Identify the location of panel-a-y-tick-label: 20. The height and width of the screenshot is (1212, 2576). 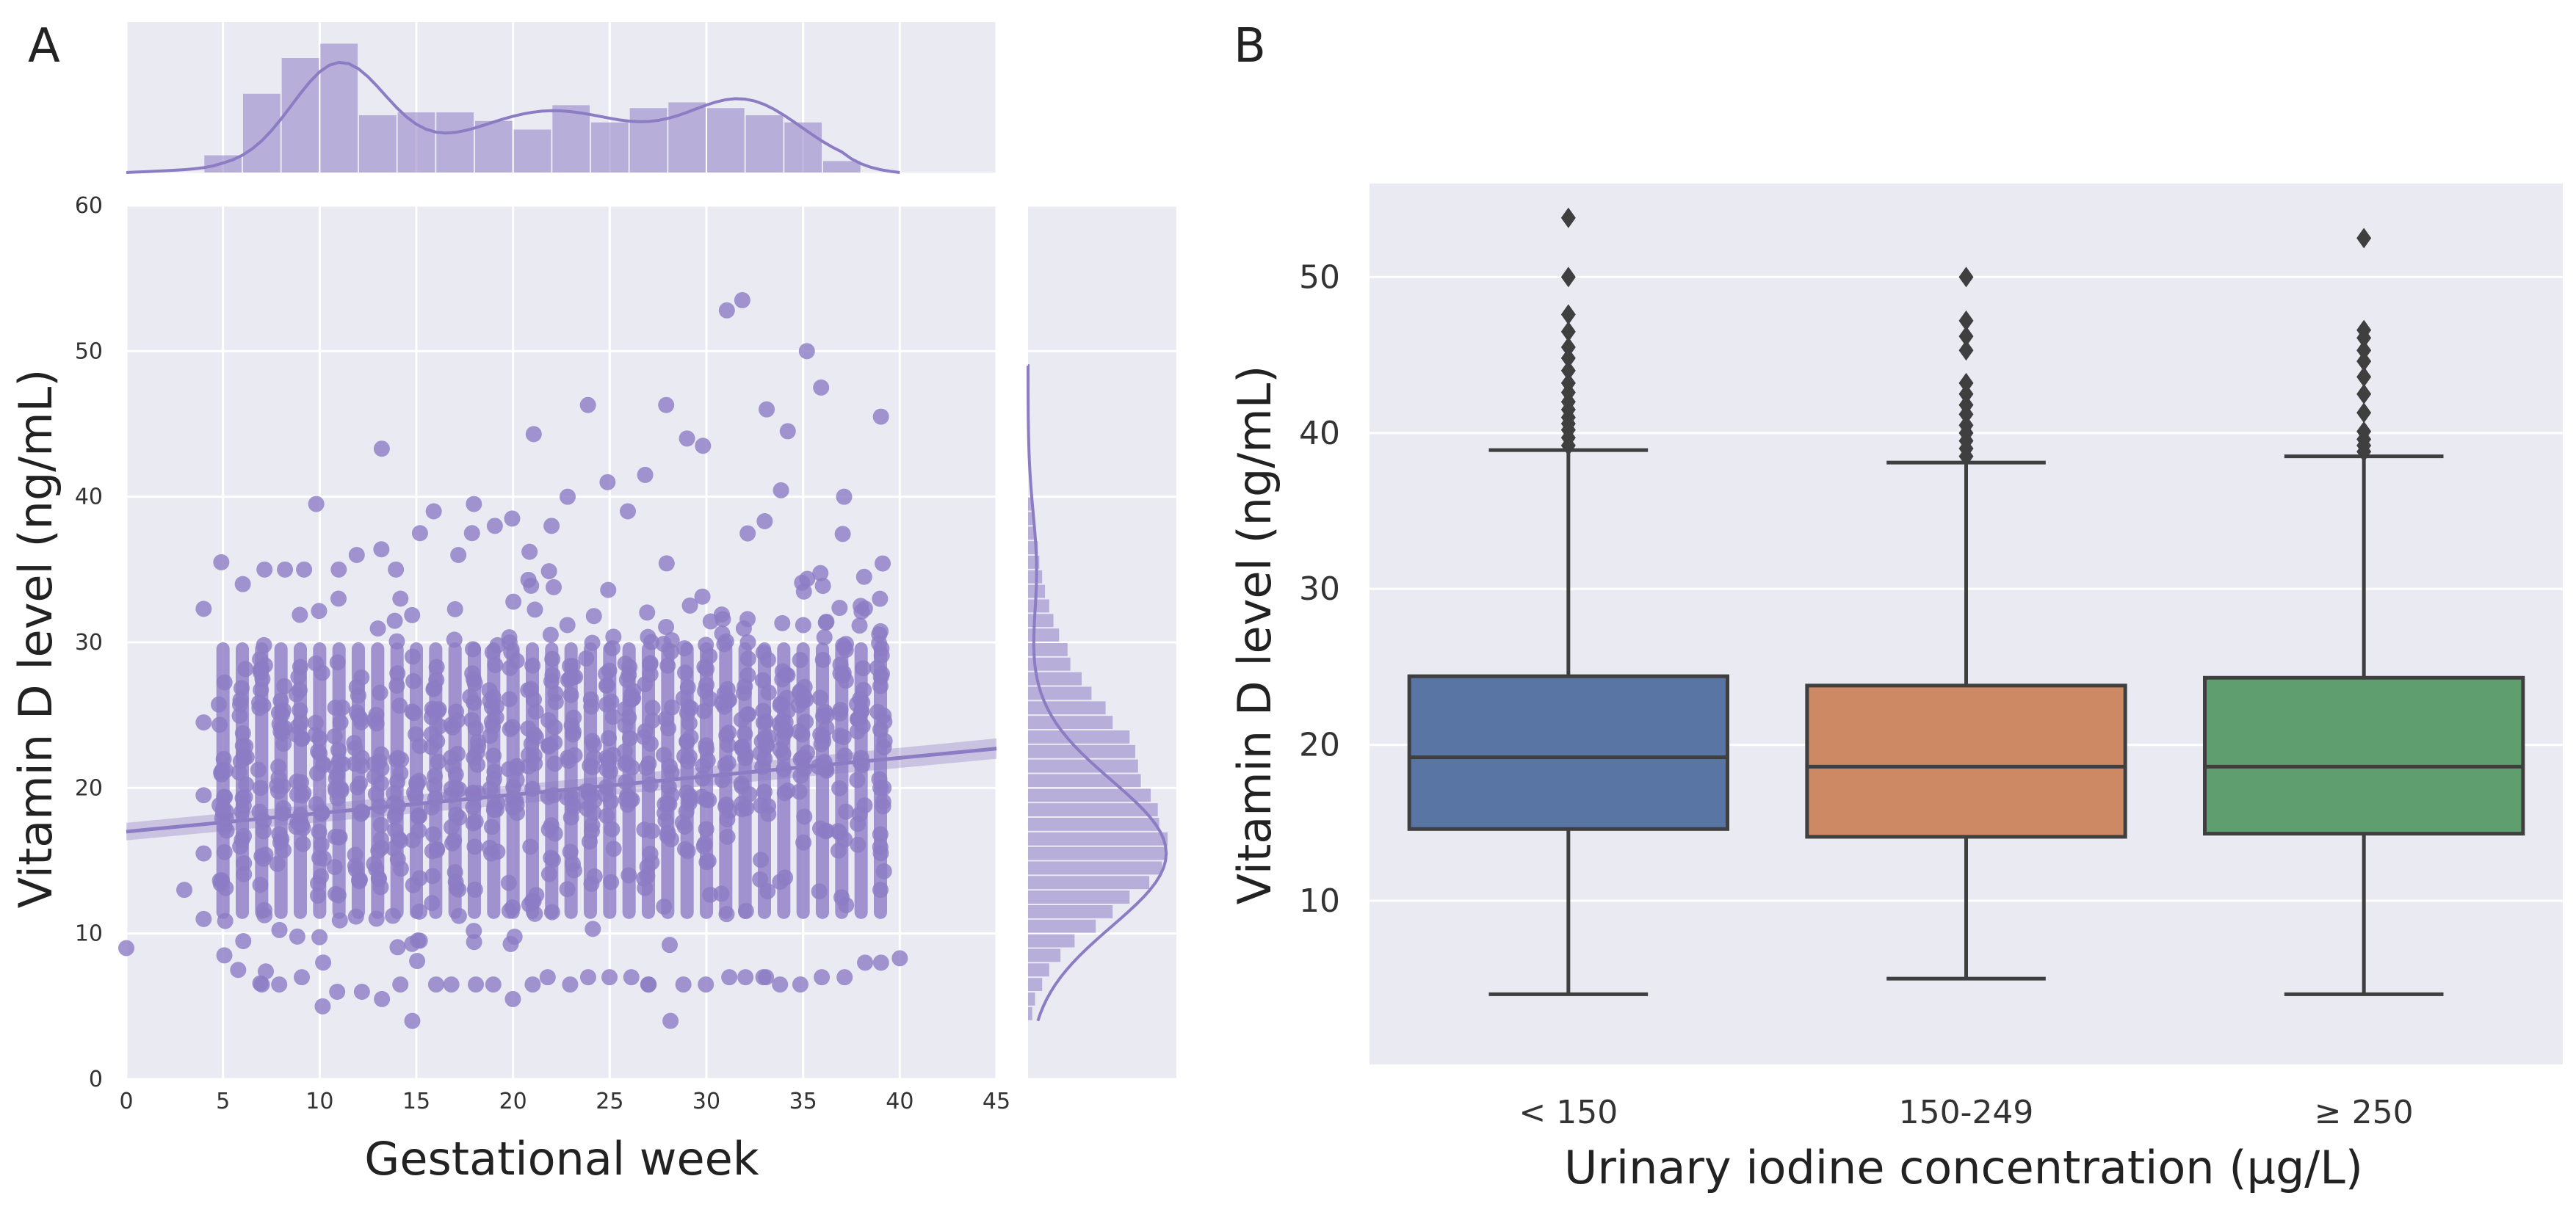
(89, 788).